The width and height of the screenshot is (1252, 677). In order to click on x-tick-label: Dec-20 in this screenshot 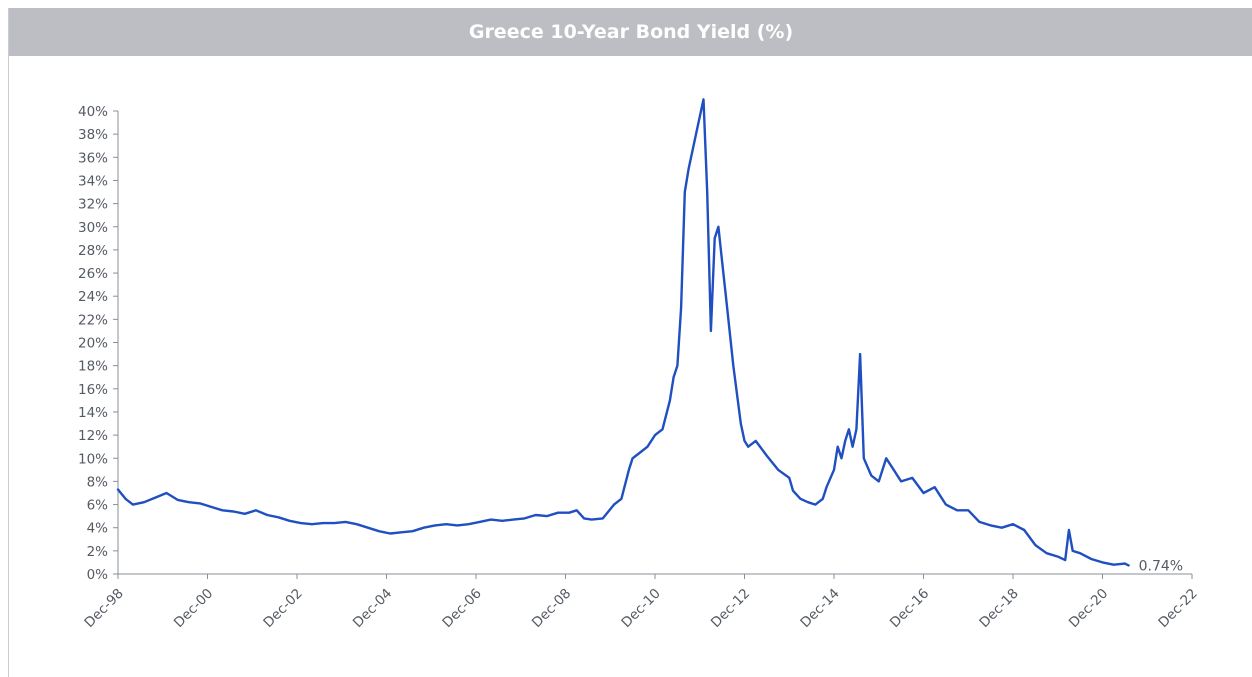, I will do `click(1088, 608)`.